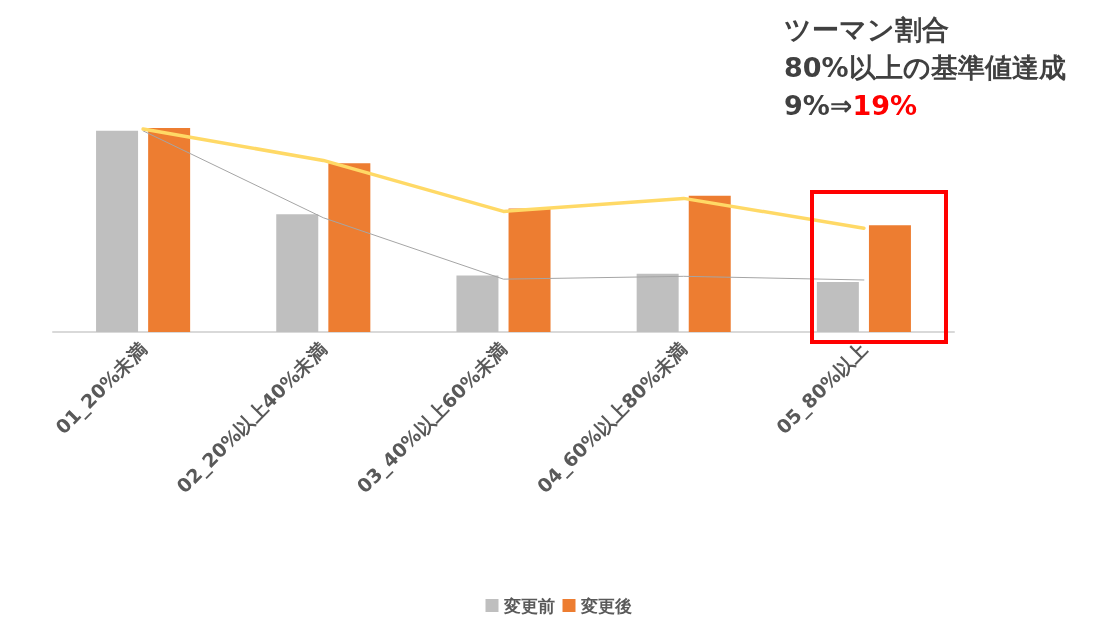 This screenshot has width=1117, height=632. I want to click on legend-label: 変更前, so click(528, 605).